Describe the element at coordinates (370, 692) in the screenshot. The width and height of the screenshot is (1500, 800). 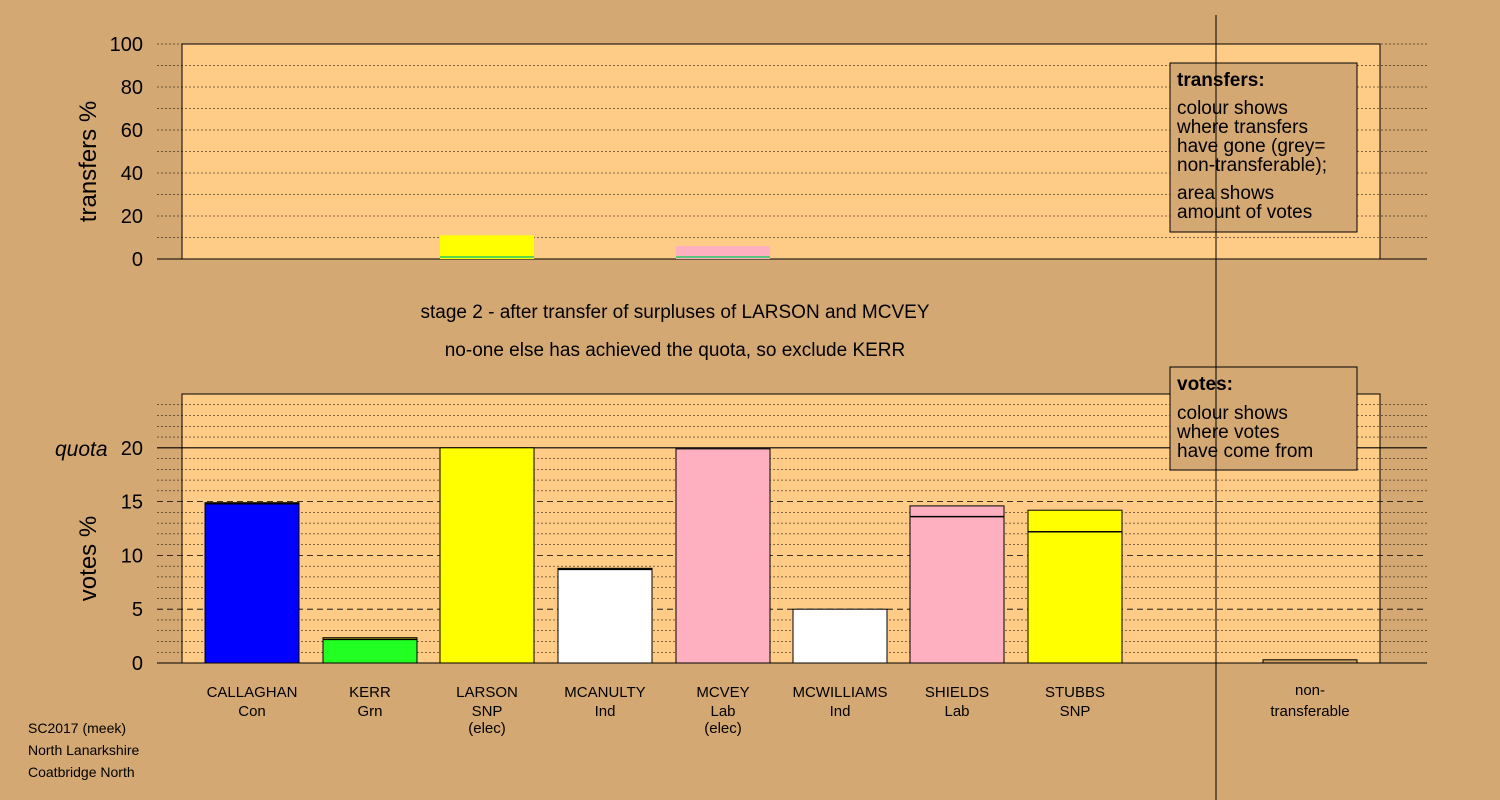
I see `candidate-name-label: KERR` at that location.